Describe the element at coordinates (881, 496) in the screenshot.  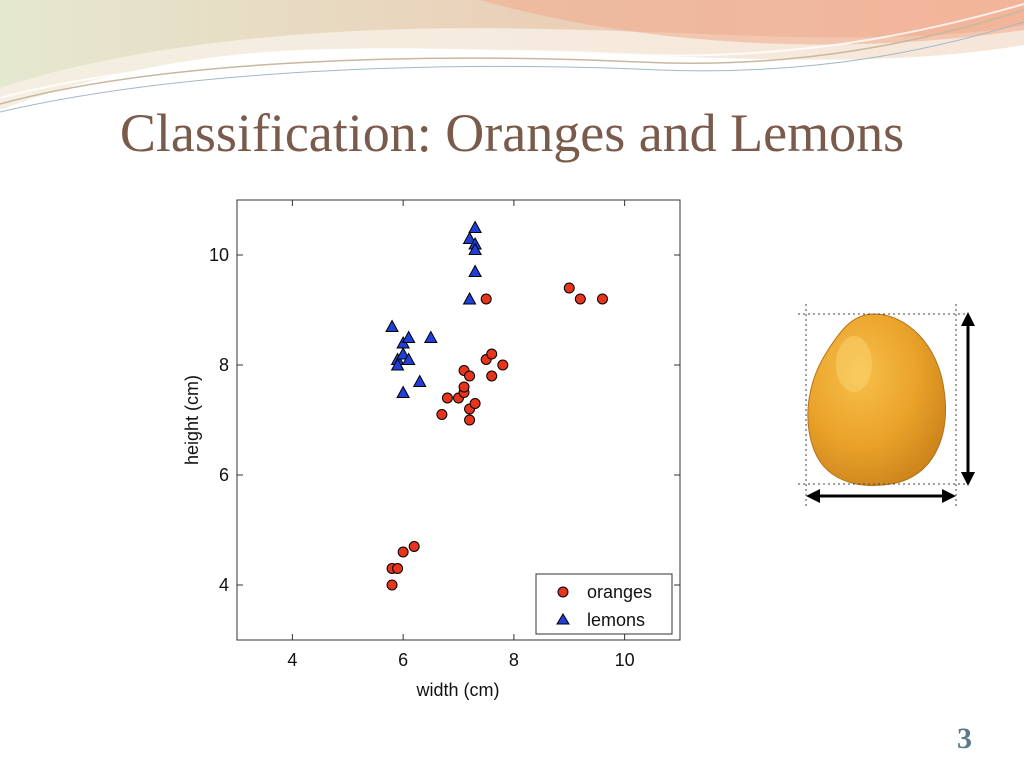
I see `width-arrow-icon` at that location.